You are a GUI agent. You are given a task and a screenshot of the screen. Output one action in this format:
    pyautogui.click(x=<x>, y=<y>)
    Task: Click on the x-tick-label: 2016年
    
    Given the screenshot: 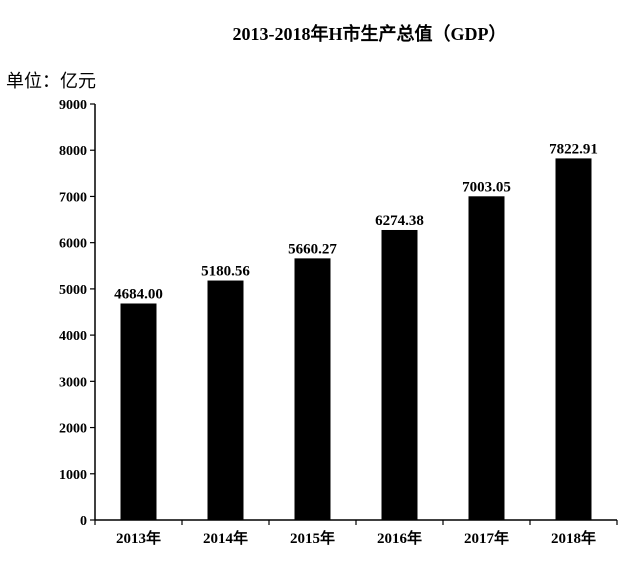 What is the action you would take?
    pyautogui.click(x=399, y=538)
    